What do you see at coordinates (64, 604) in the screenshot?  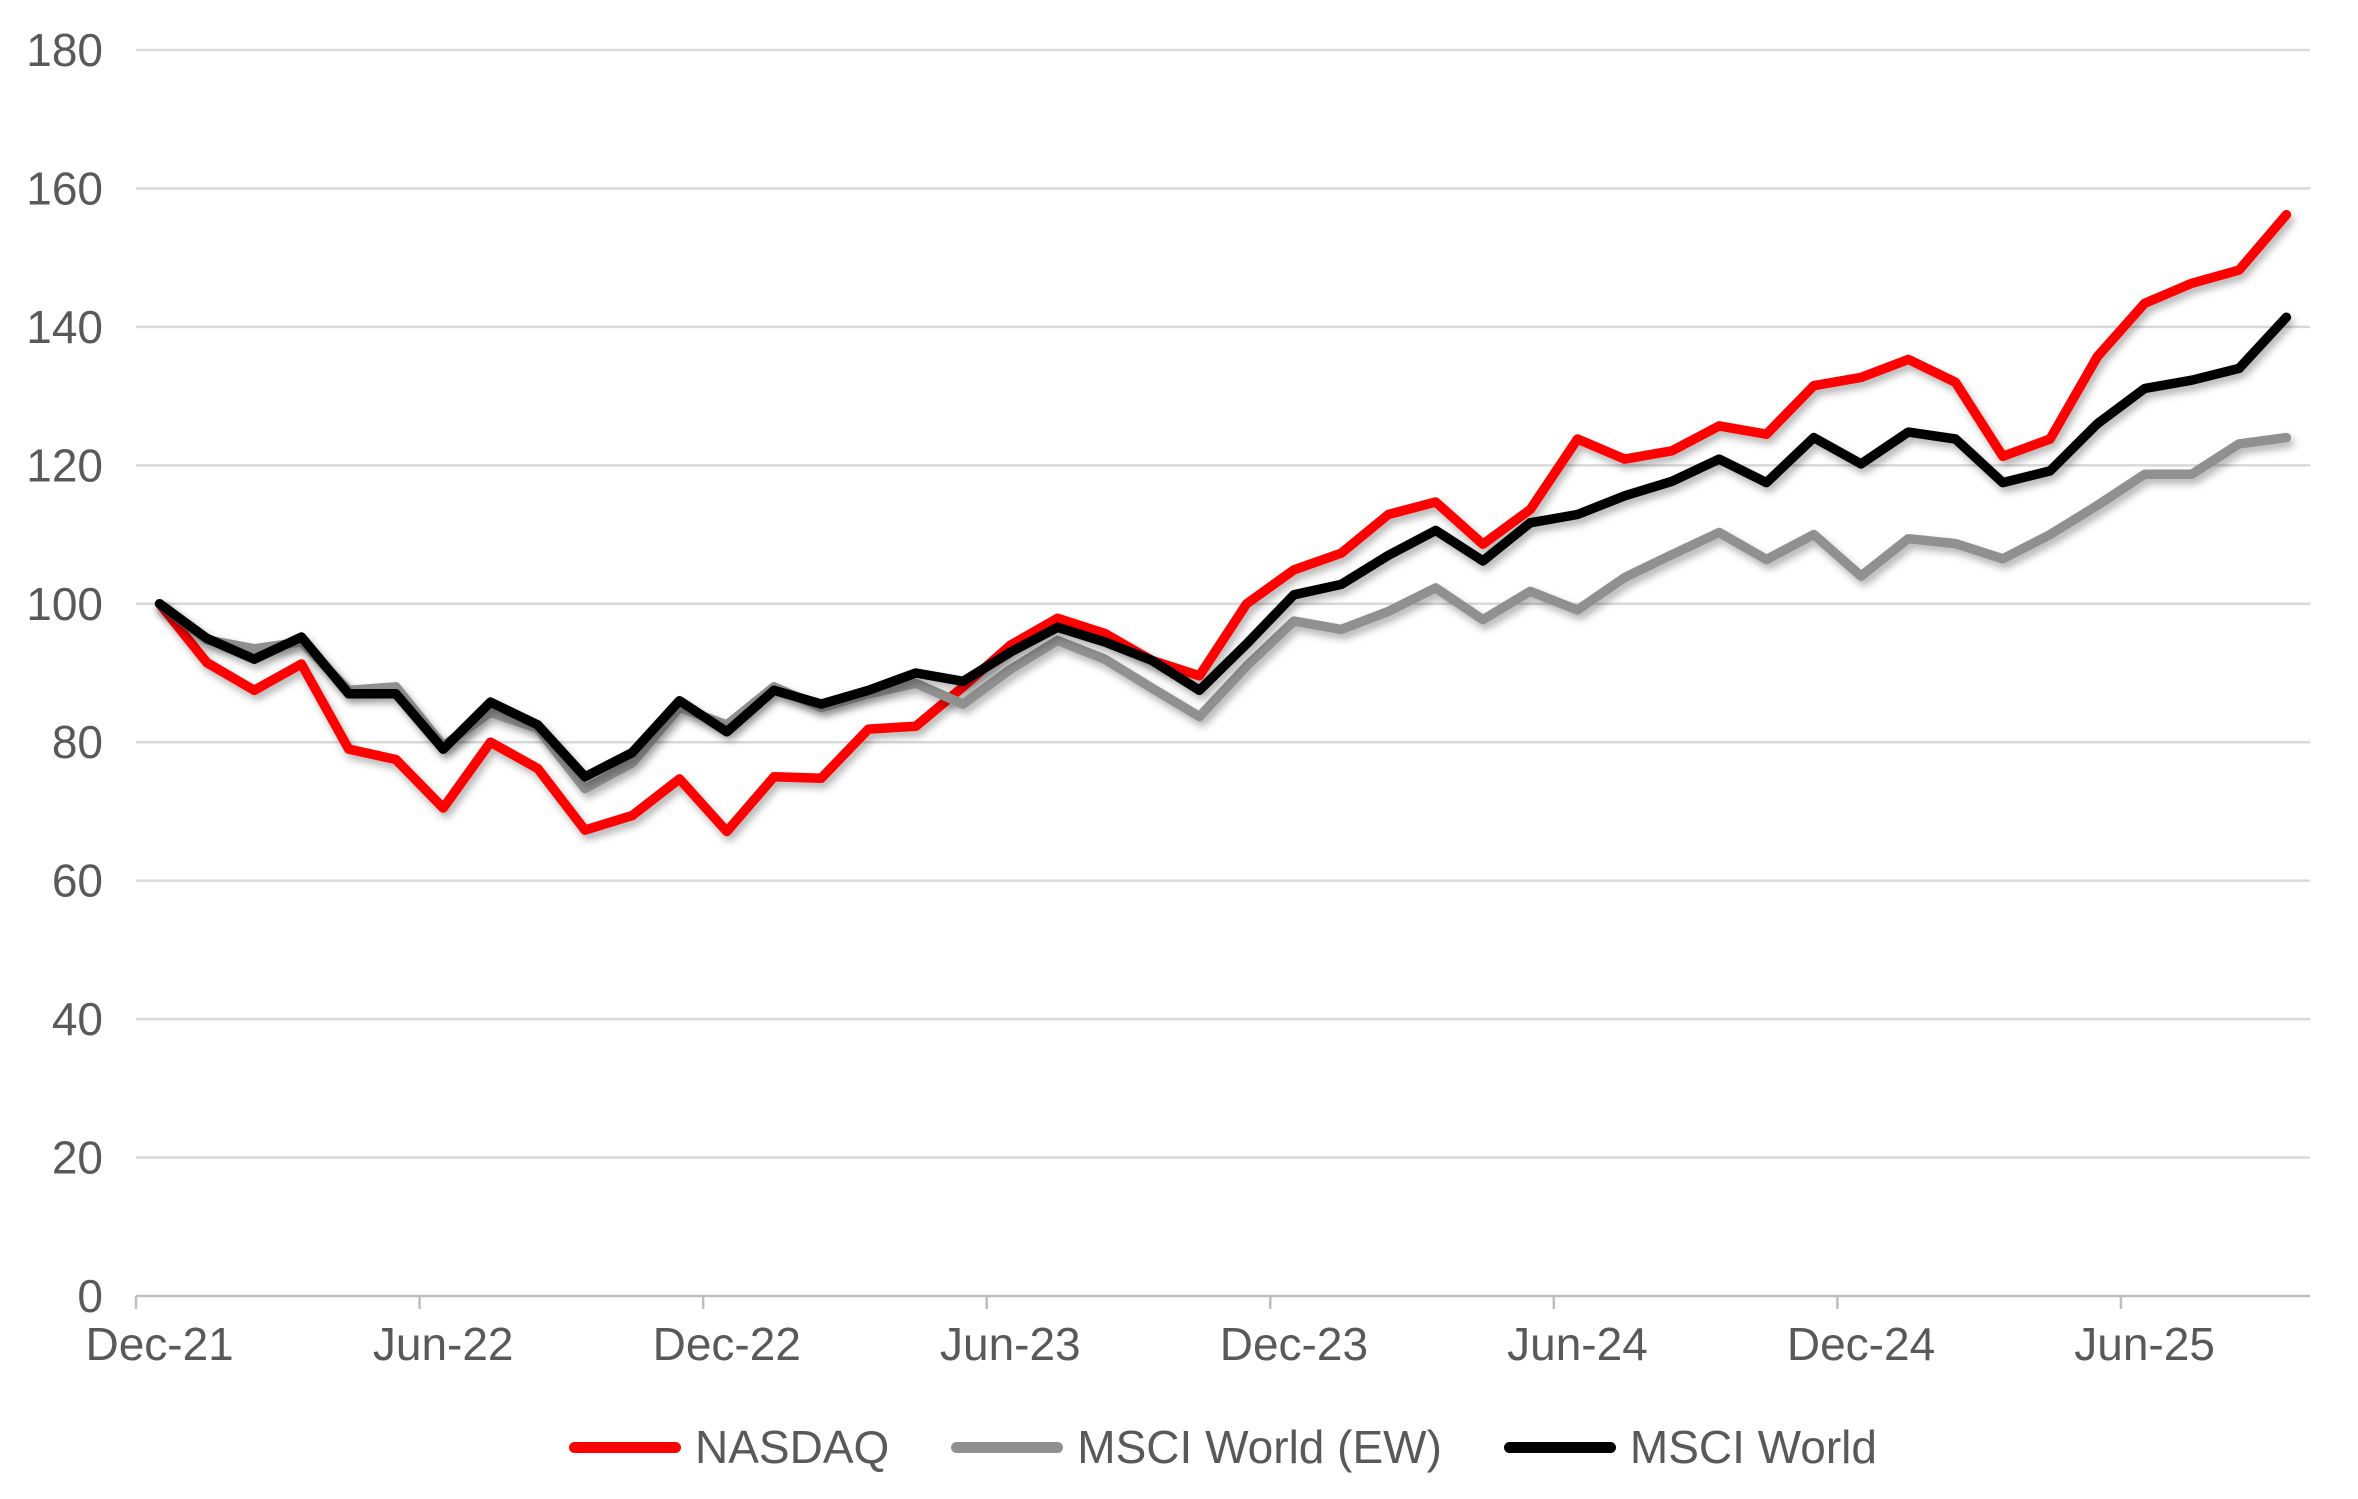 I see `y-axis-tick-label: 100` at bounding box center [64, 604].